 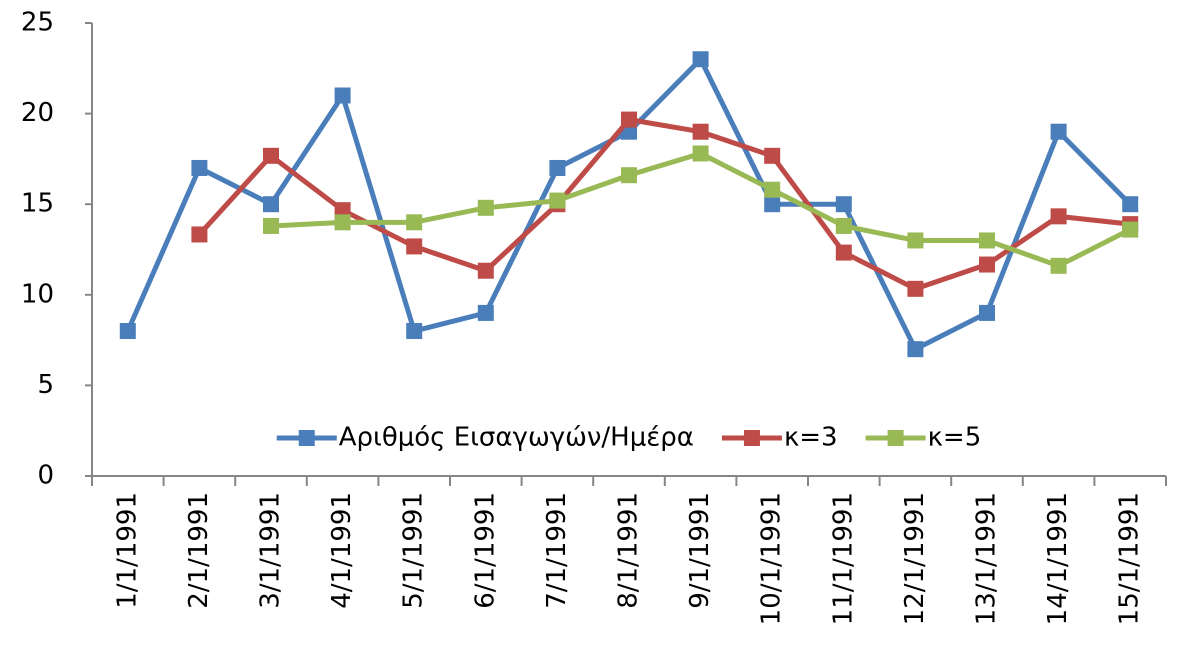 I want to click on series-line, so click(x=700, y=209).